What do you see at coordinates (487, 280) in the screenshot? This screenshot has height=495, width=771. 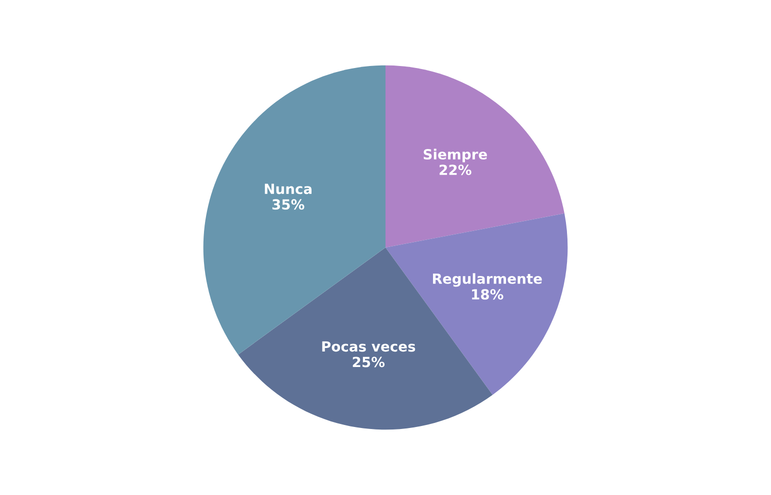 I see `slice-label: Regularmente` at bounding box center [487, 280].